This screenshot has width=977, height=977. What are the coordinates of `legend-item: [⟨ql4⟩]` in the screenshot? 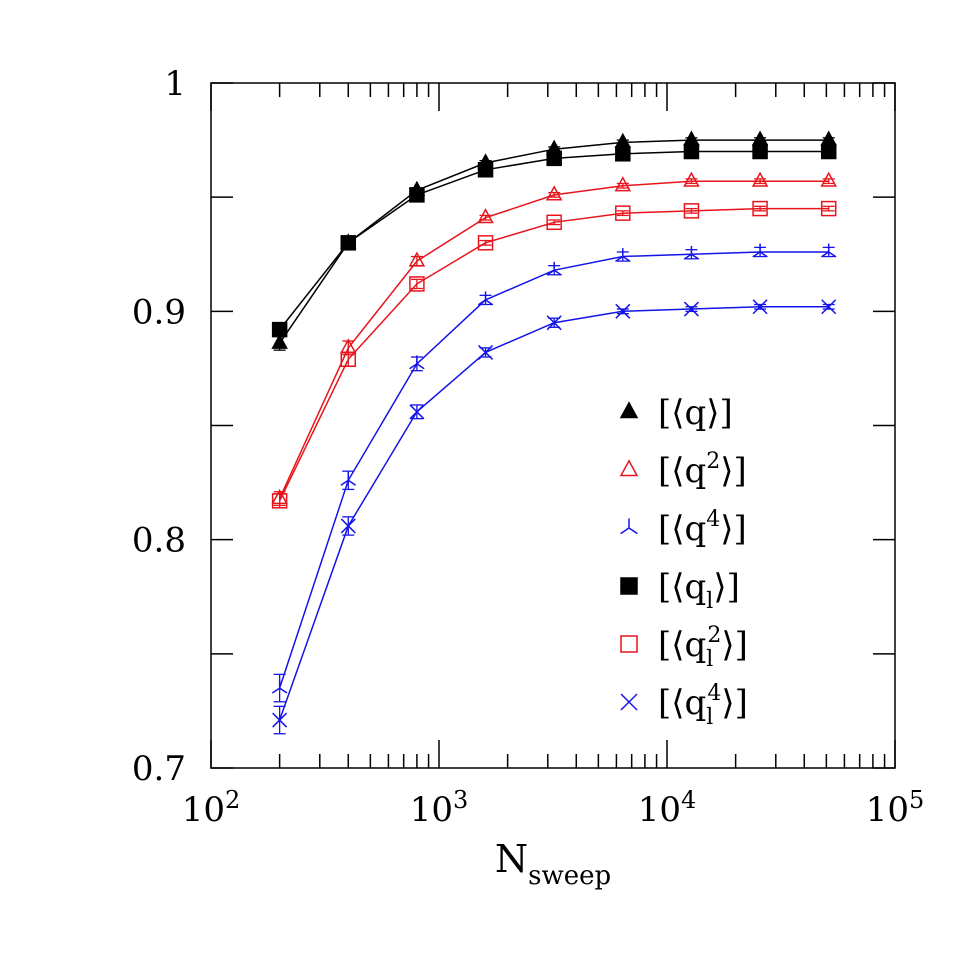 It's located at (684, 705).